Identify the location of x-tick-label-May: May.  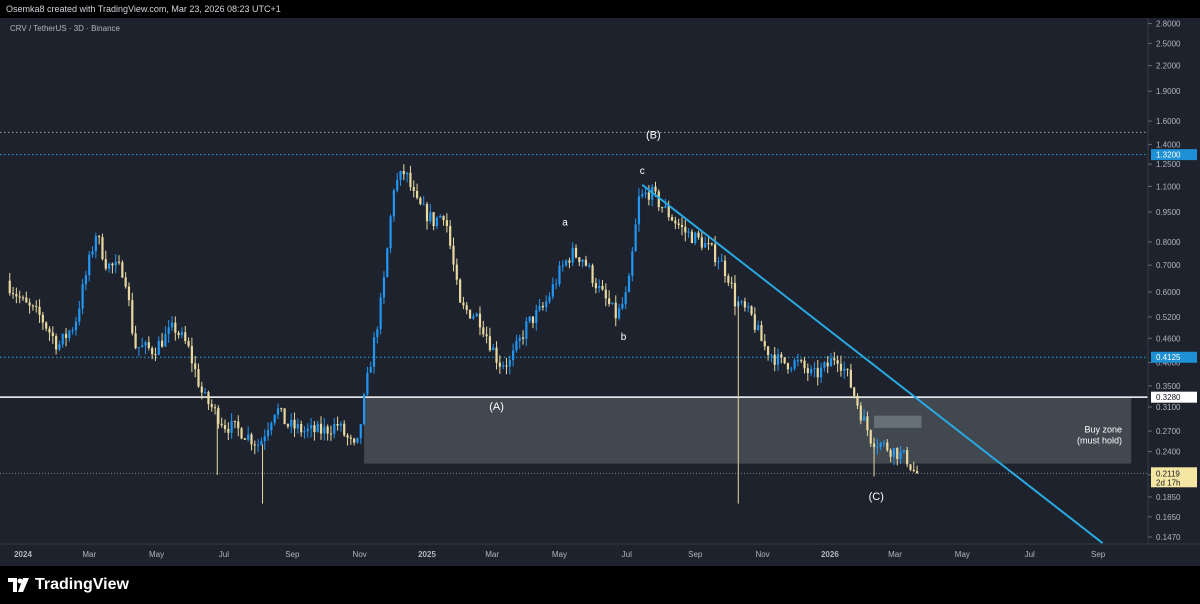
(962, 554).